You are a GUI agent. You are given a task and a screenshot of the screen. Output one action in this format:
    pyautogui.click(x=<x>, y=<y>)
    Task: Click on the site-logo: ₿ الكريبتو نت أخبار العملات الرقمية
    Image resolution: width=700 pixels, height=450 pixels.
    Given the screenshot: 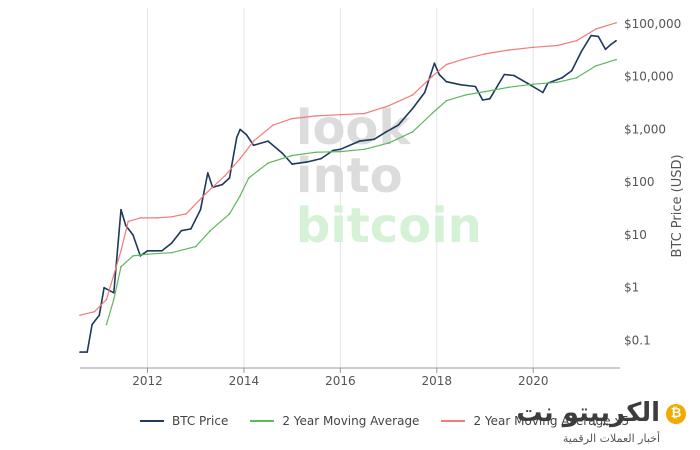 What is the action you would take?
    pyautogui.click(x=598, y=423)
    